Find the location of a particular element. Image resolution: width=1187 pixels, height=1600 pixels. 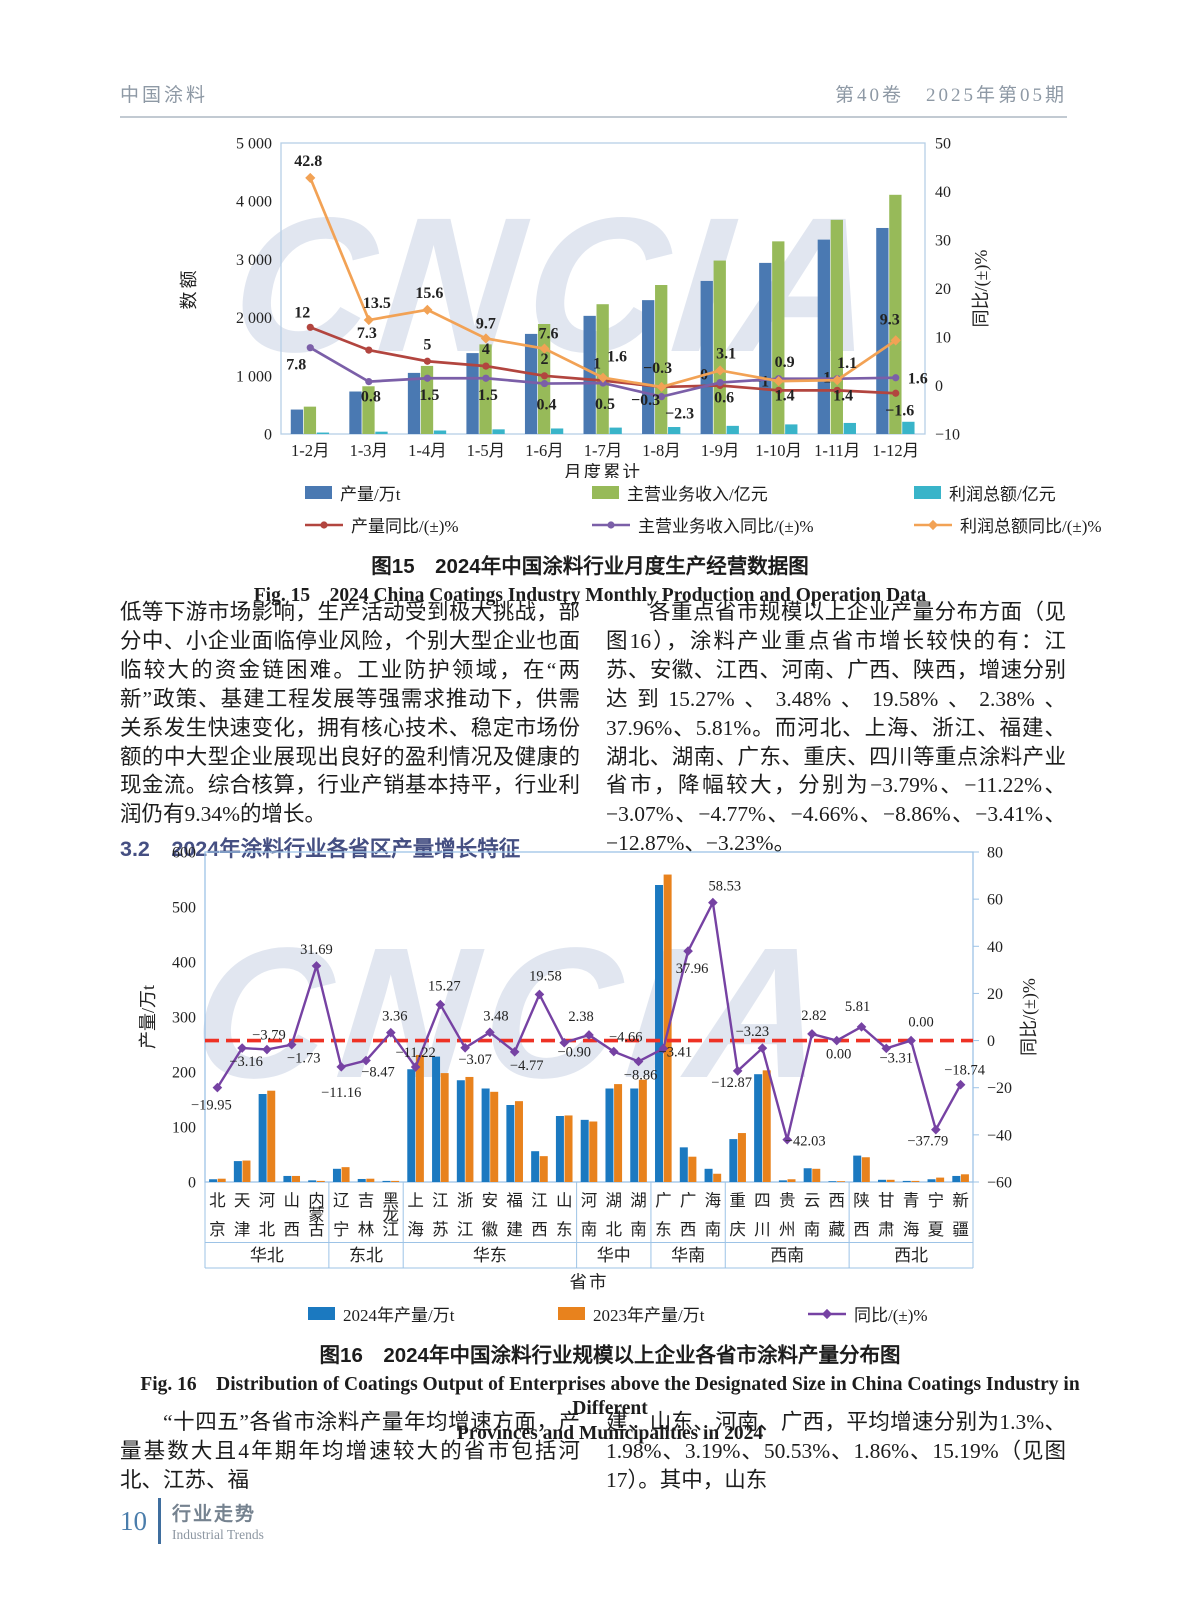

y-right-tick: −20 is located at coordinates (999, 1088).